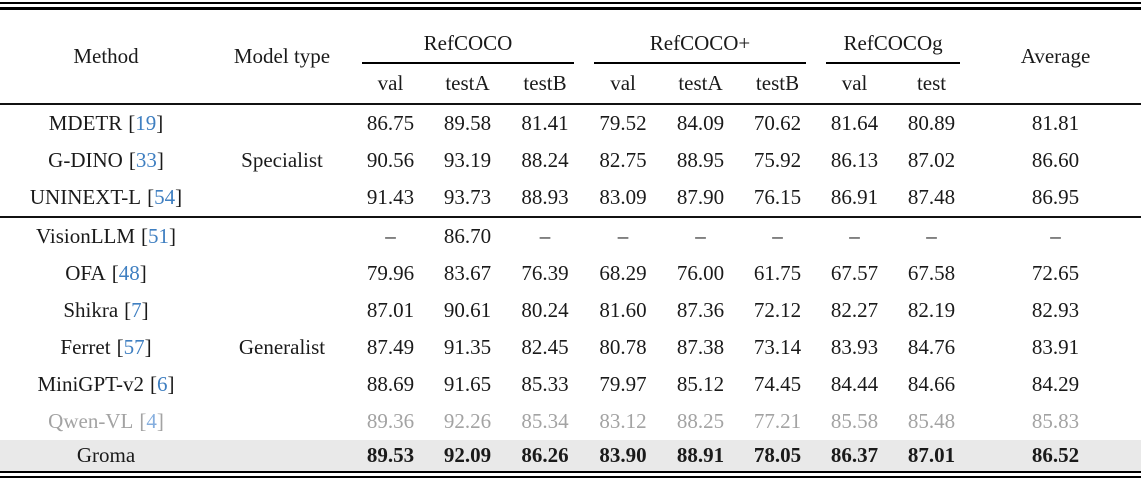 The width and height of the screenshot is (1141, 479). Describe the element at coordinates (106, 310) in the screenshot. I see `method-cell: Shikra [7]` at that location.